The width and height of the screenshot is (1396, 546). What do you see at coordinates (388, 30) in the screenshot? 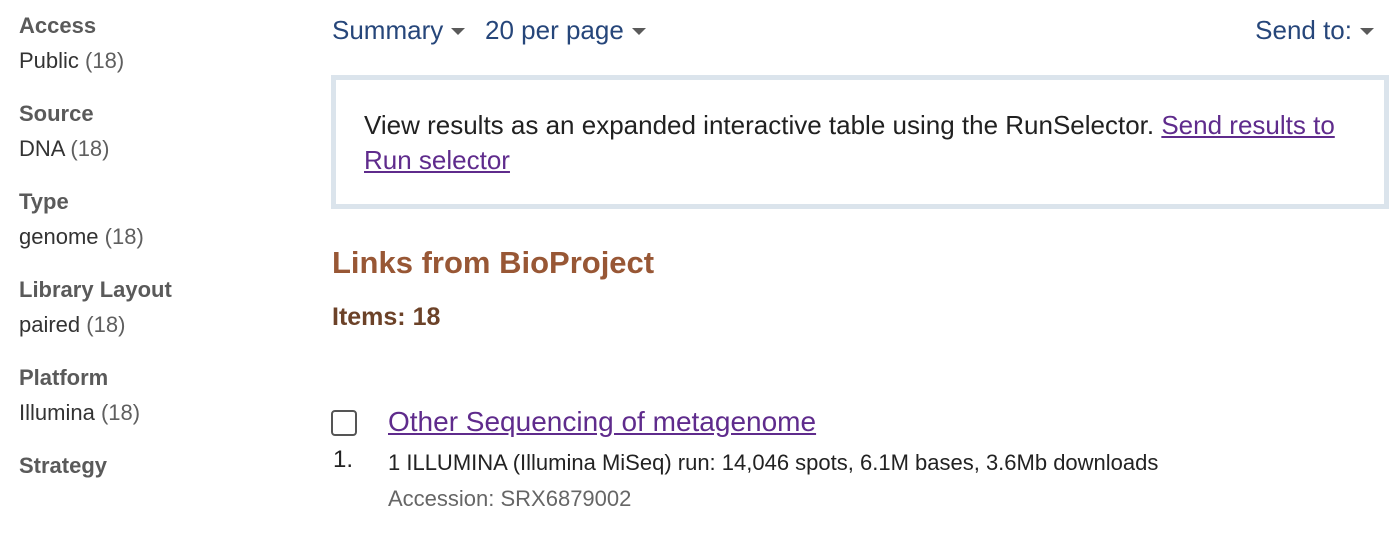
I see `format-dropdown-label: Summary` at bounding box center [388, 30].